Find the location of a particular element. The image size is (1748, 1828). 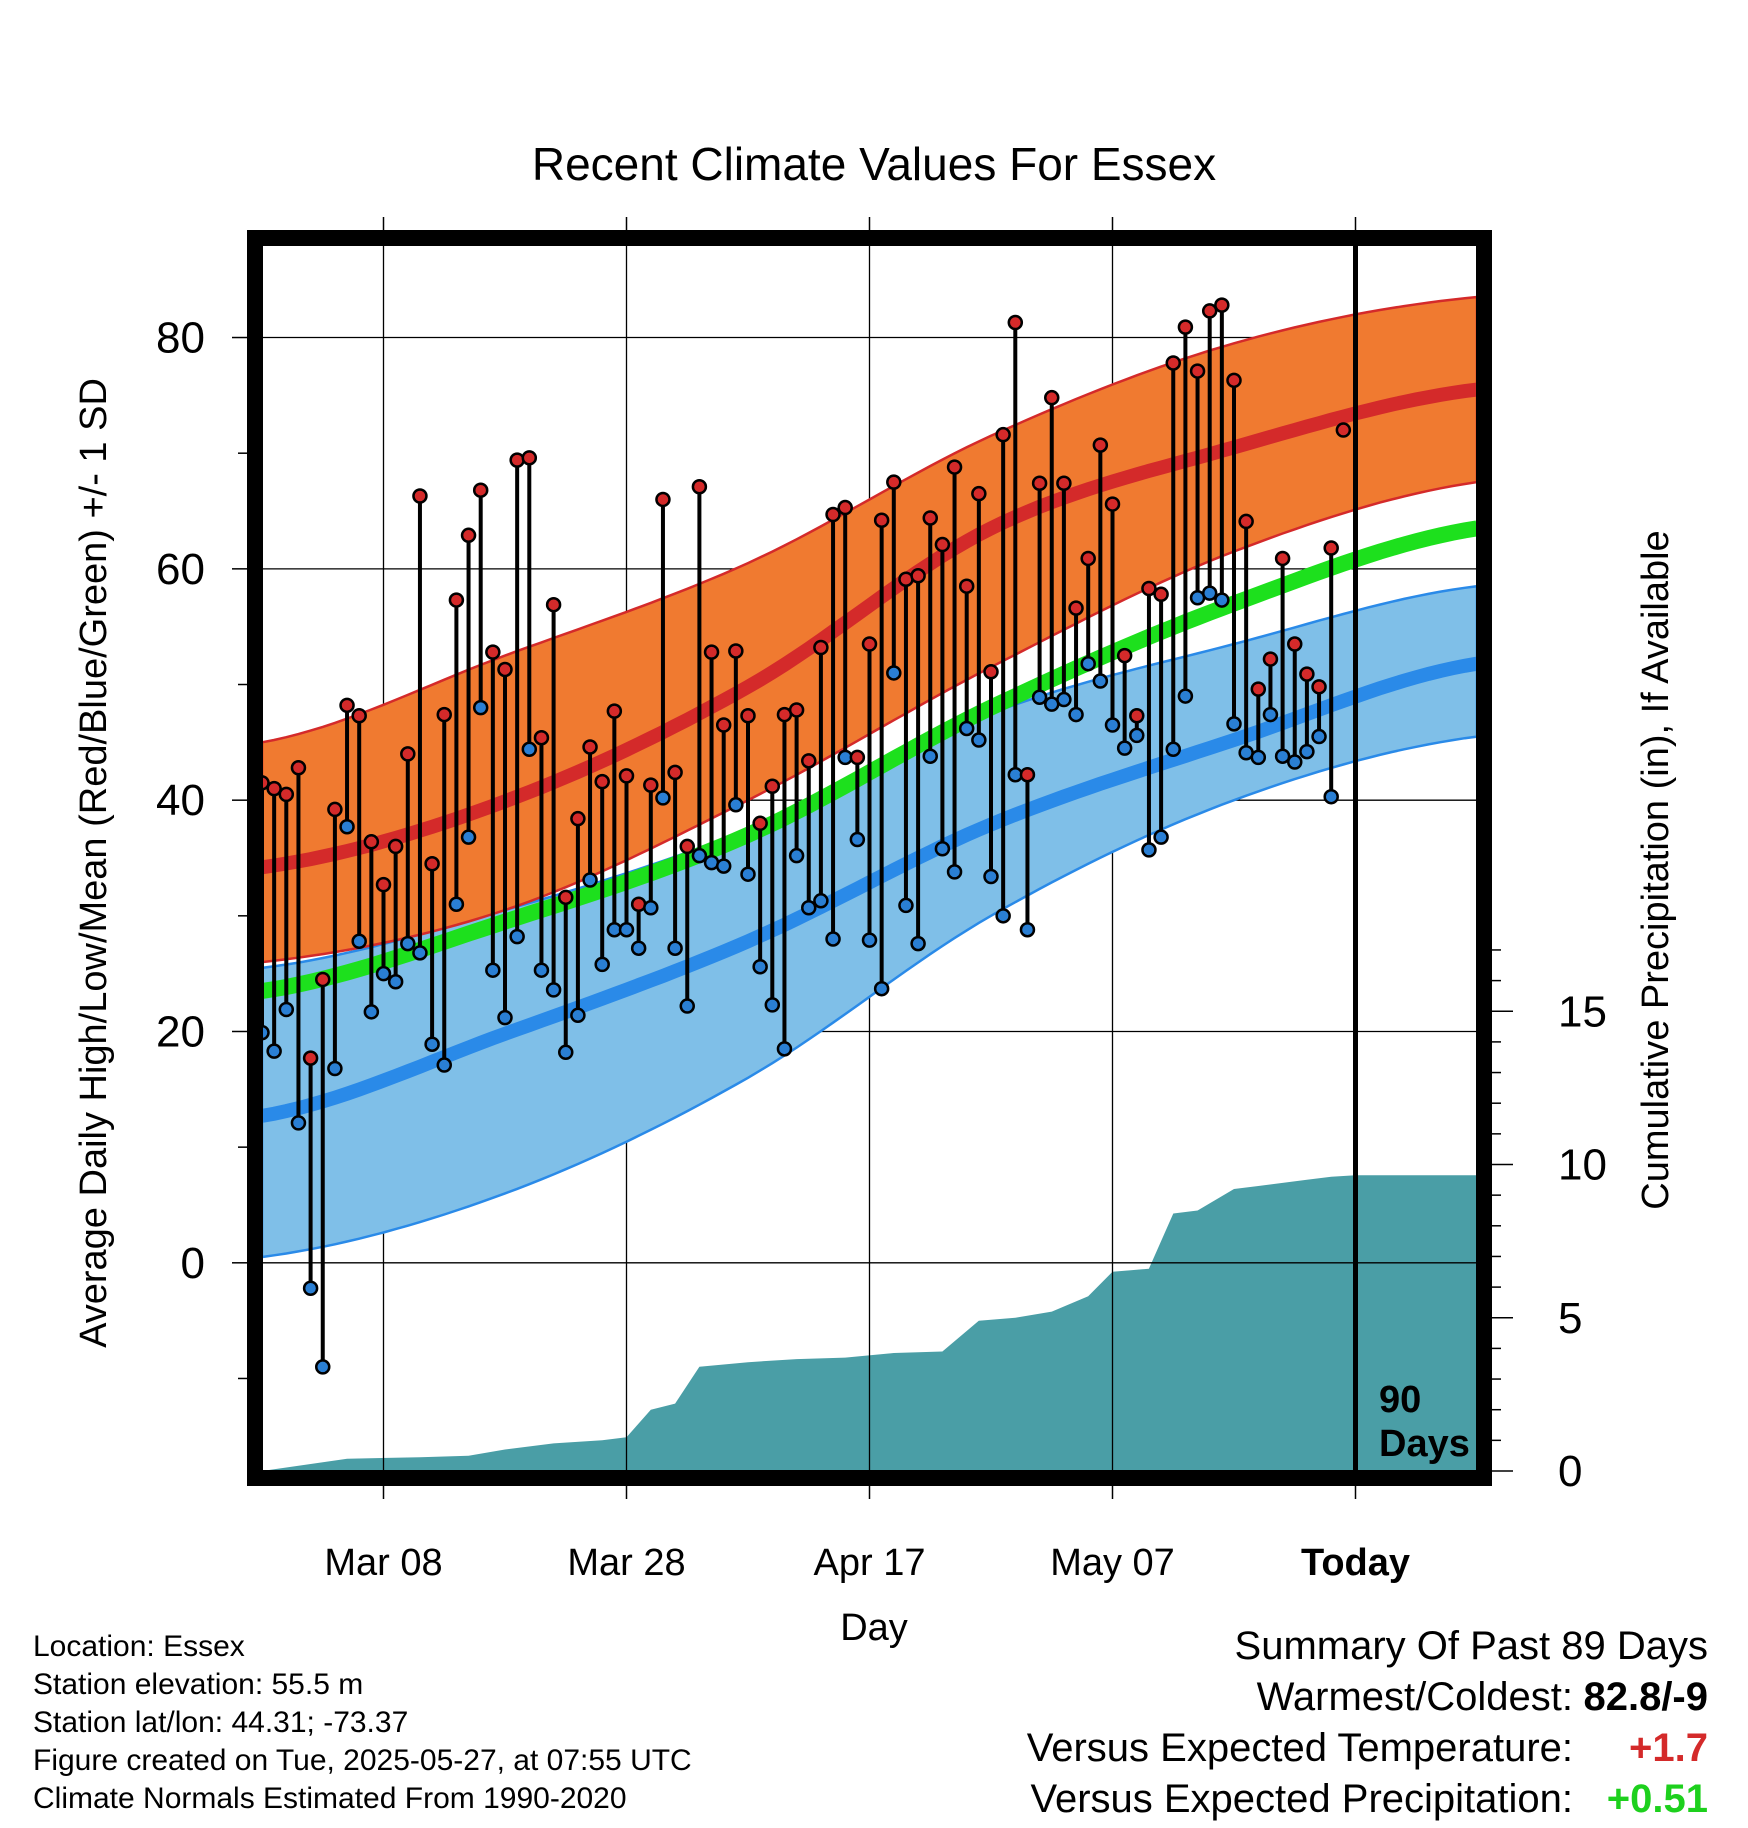

today-marker-label-line2: Days is located at coordinates (1424, 1444).